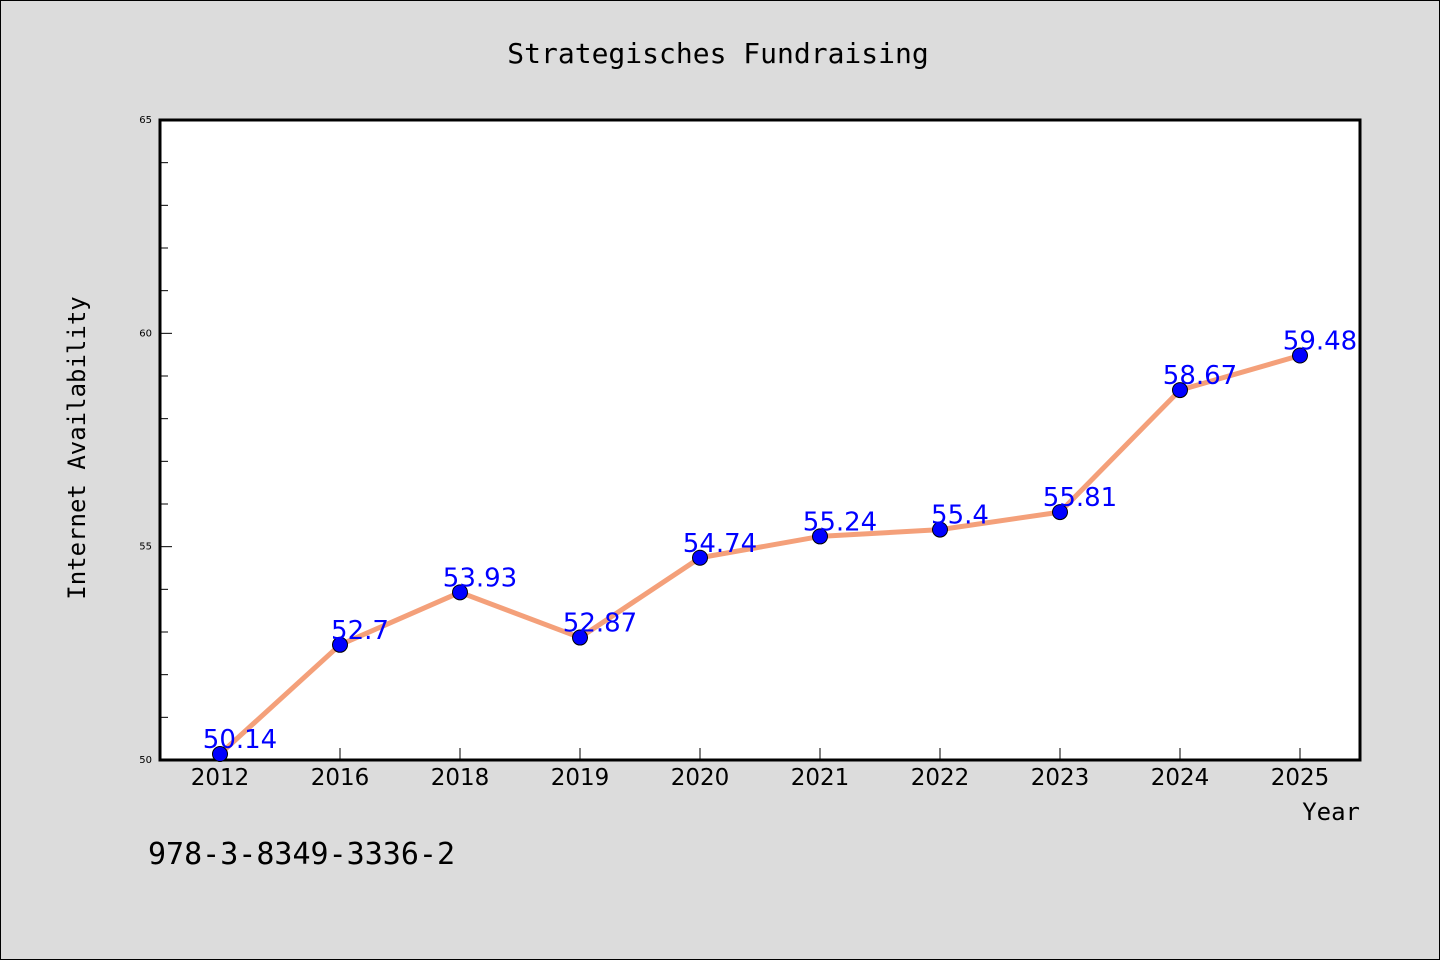  What do you see at coordinates (301, 854) in the screenshot?
I see `isbn-text: 978-3-8349-3336-2` at bounding box center [301, 854].